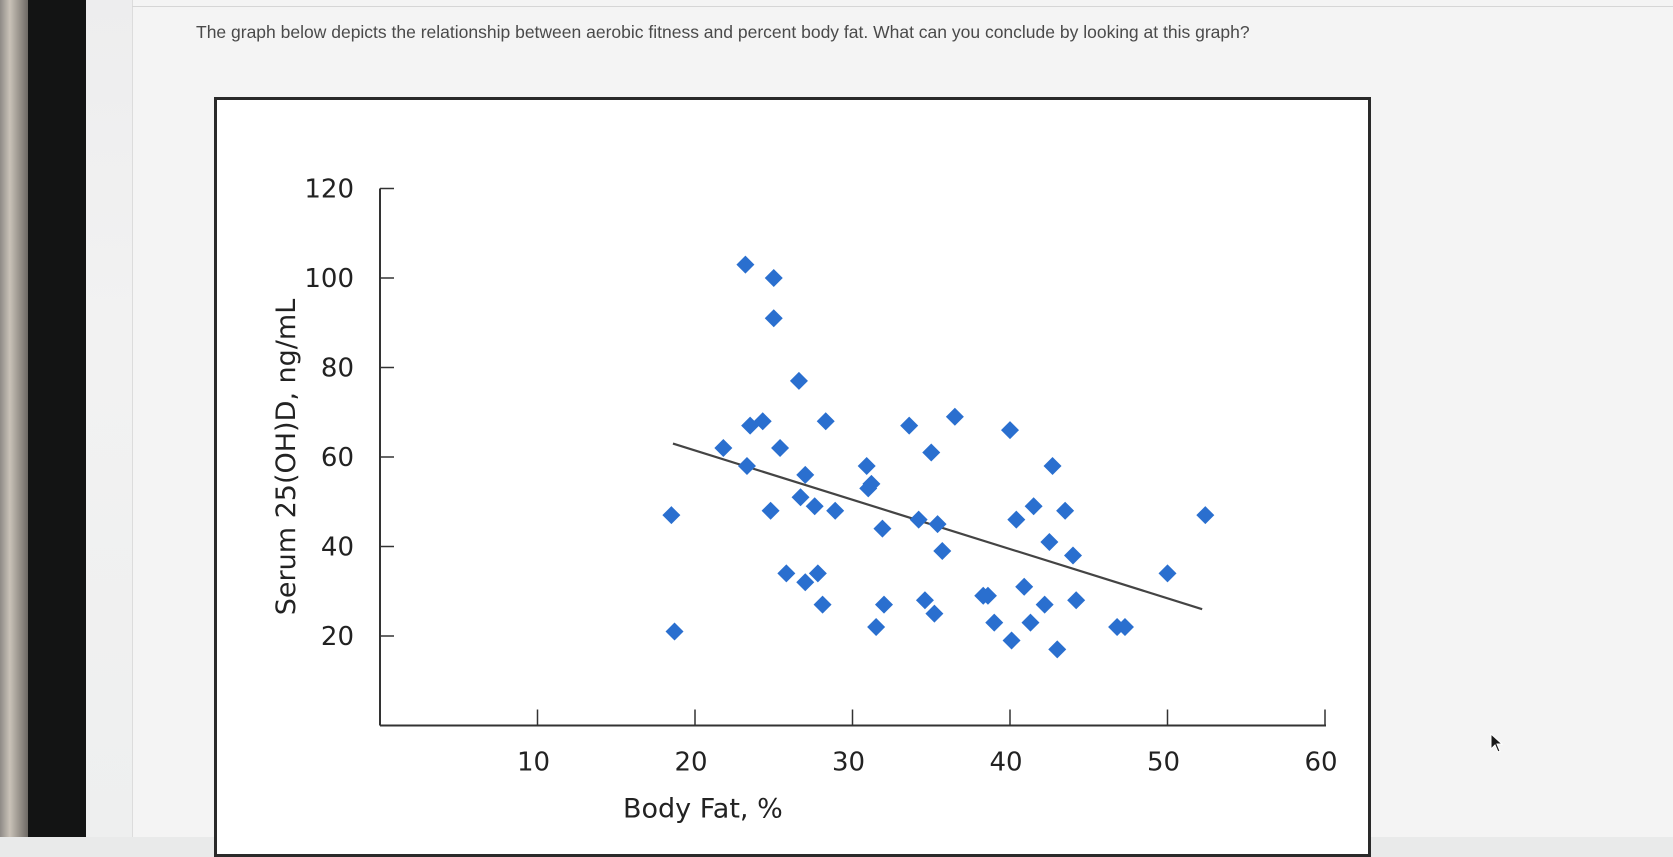 This screenshot has height=857, width=1673. What do you see at coordinates (337, 637) in the screenshot?
I see `y-tick-label: 20` at bounding box center [337, 637].